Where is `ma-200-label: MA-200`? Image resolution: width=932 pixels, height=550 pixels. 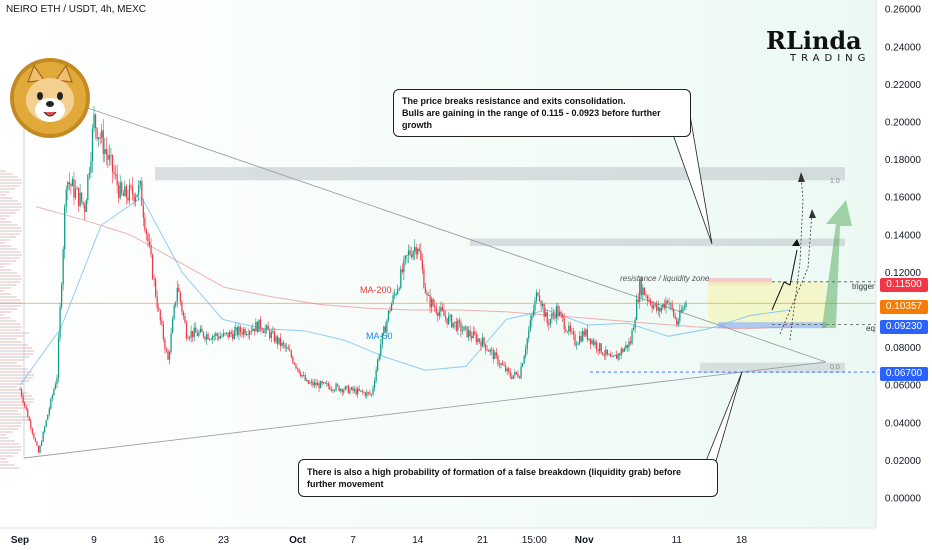
ma-200-label: MA-200 is located at coordinates (376, 290).